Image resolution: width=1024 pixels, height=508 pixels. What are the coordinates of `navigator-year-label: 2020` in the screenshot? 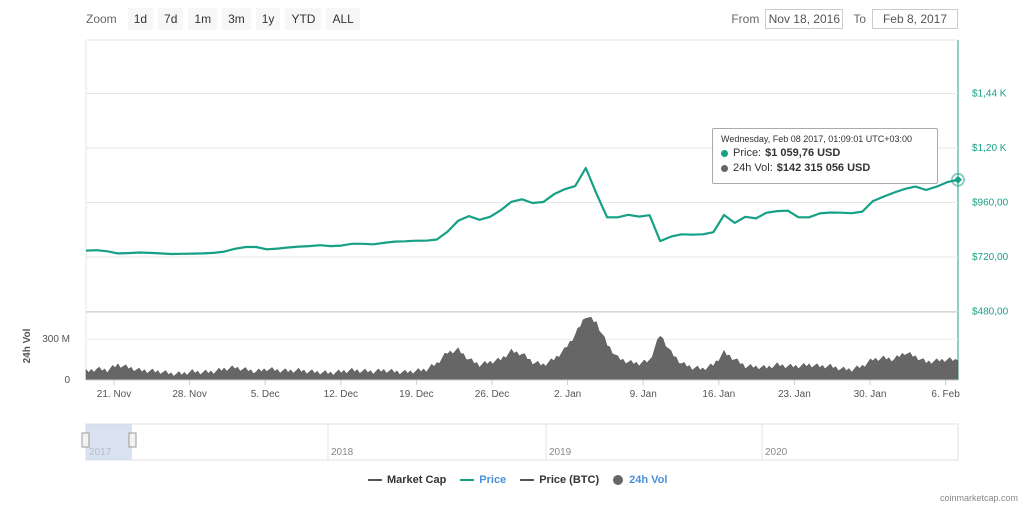 It's located at (776, 452).